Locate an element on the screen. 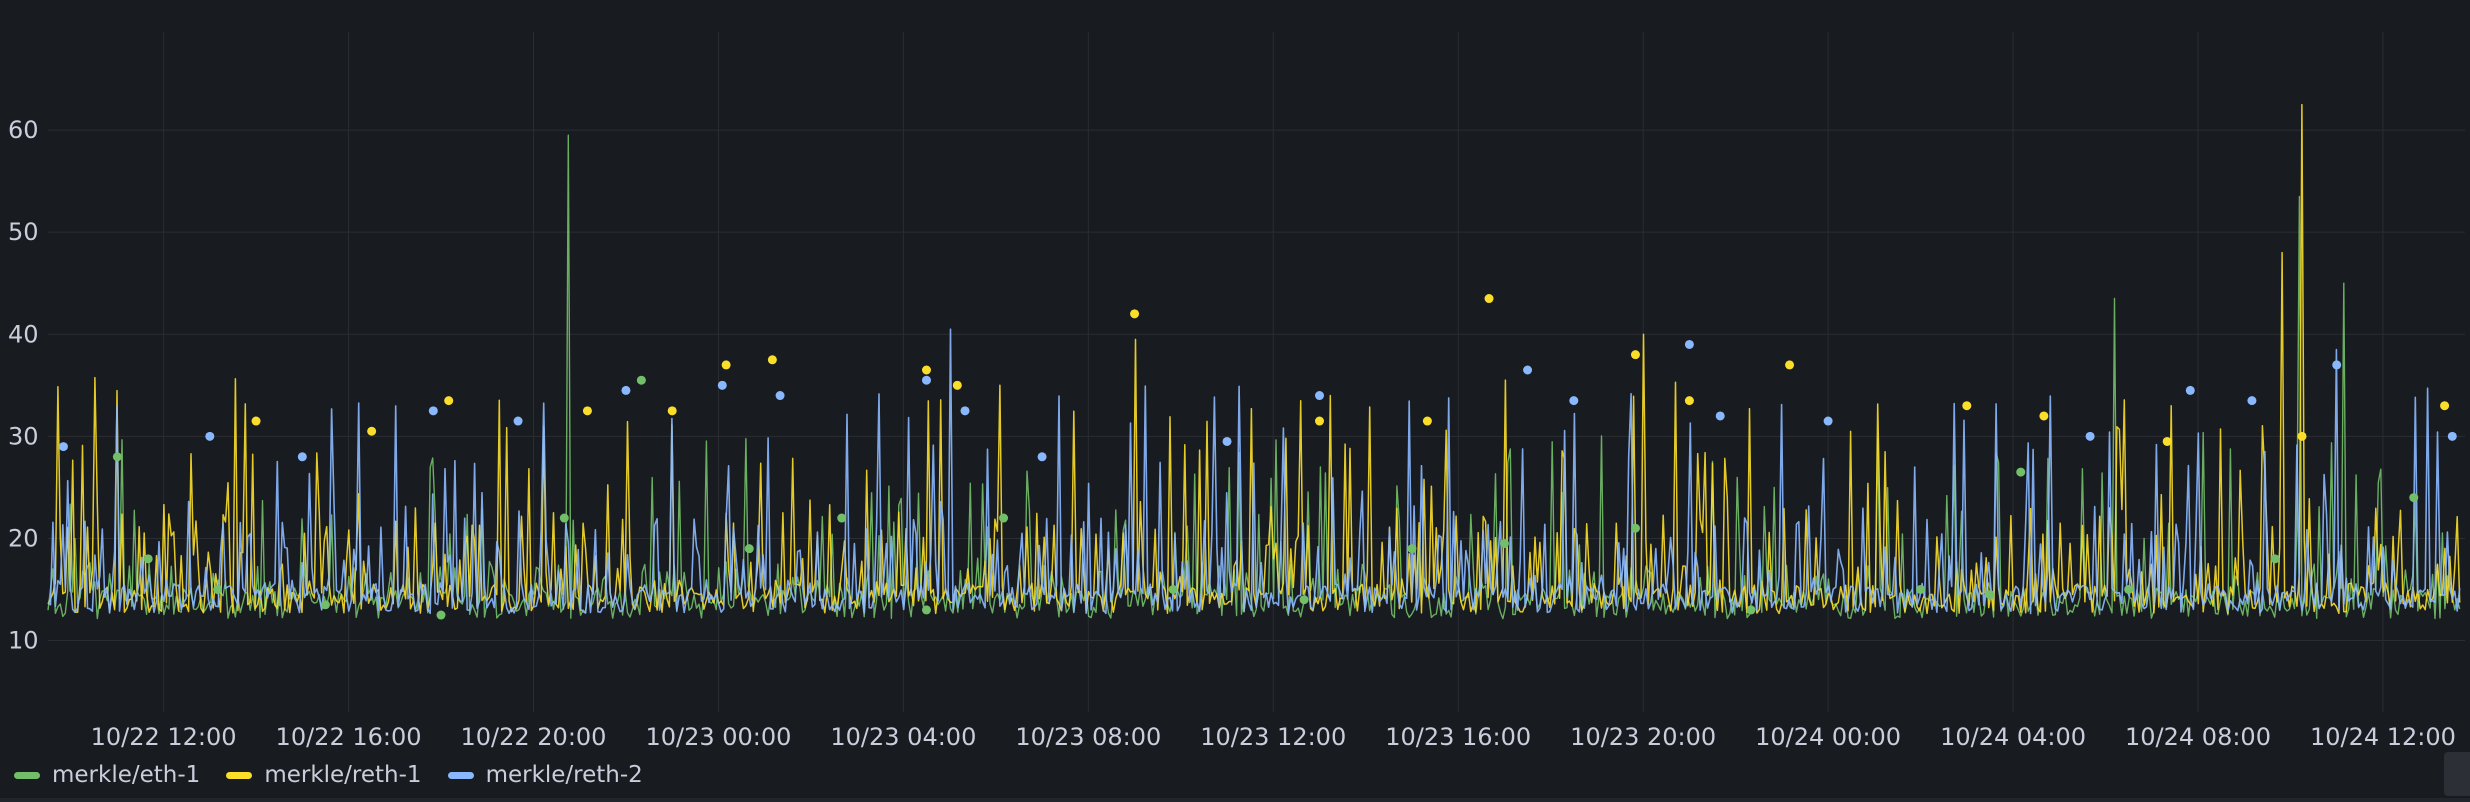  x-tick-label: 10/24 00:00 is located at coordinates (1828, 736).